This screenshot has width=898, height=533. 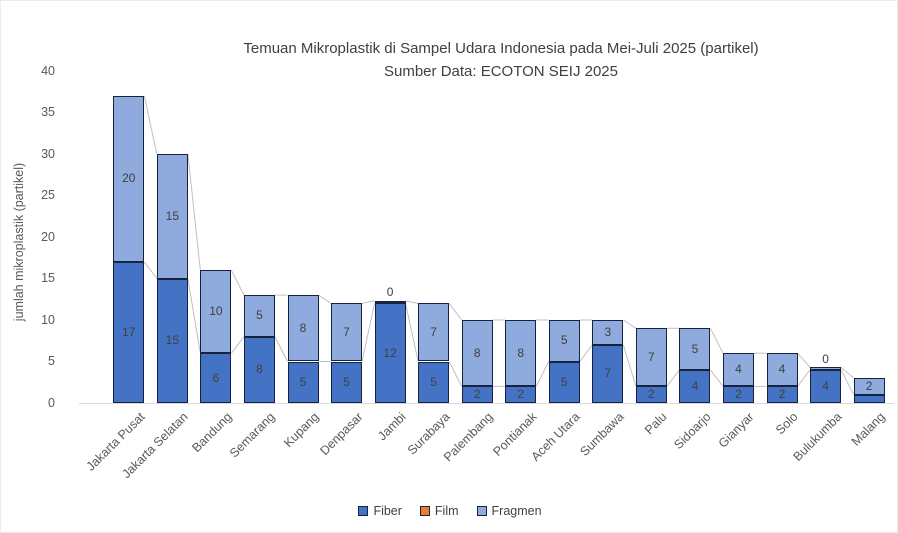 What do you see at coordinates (48, 195) in the screenshot?
I see `y-tick-label-25: 25` at bounding box center [48, 195].